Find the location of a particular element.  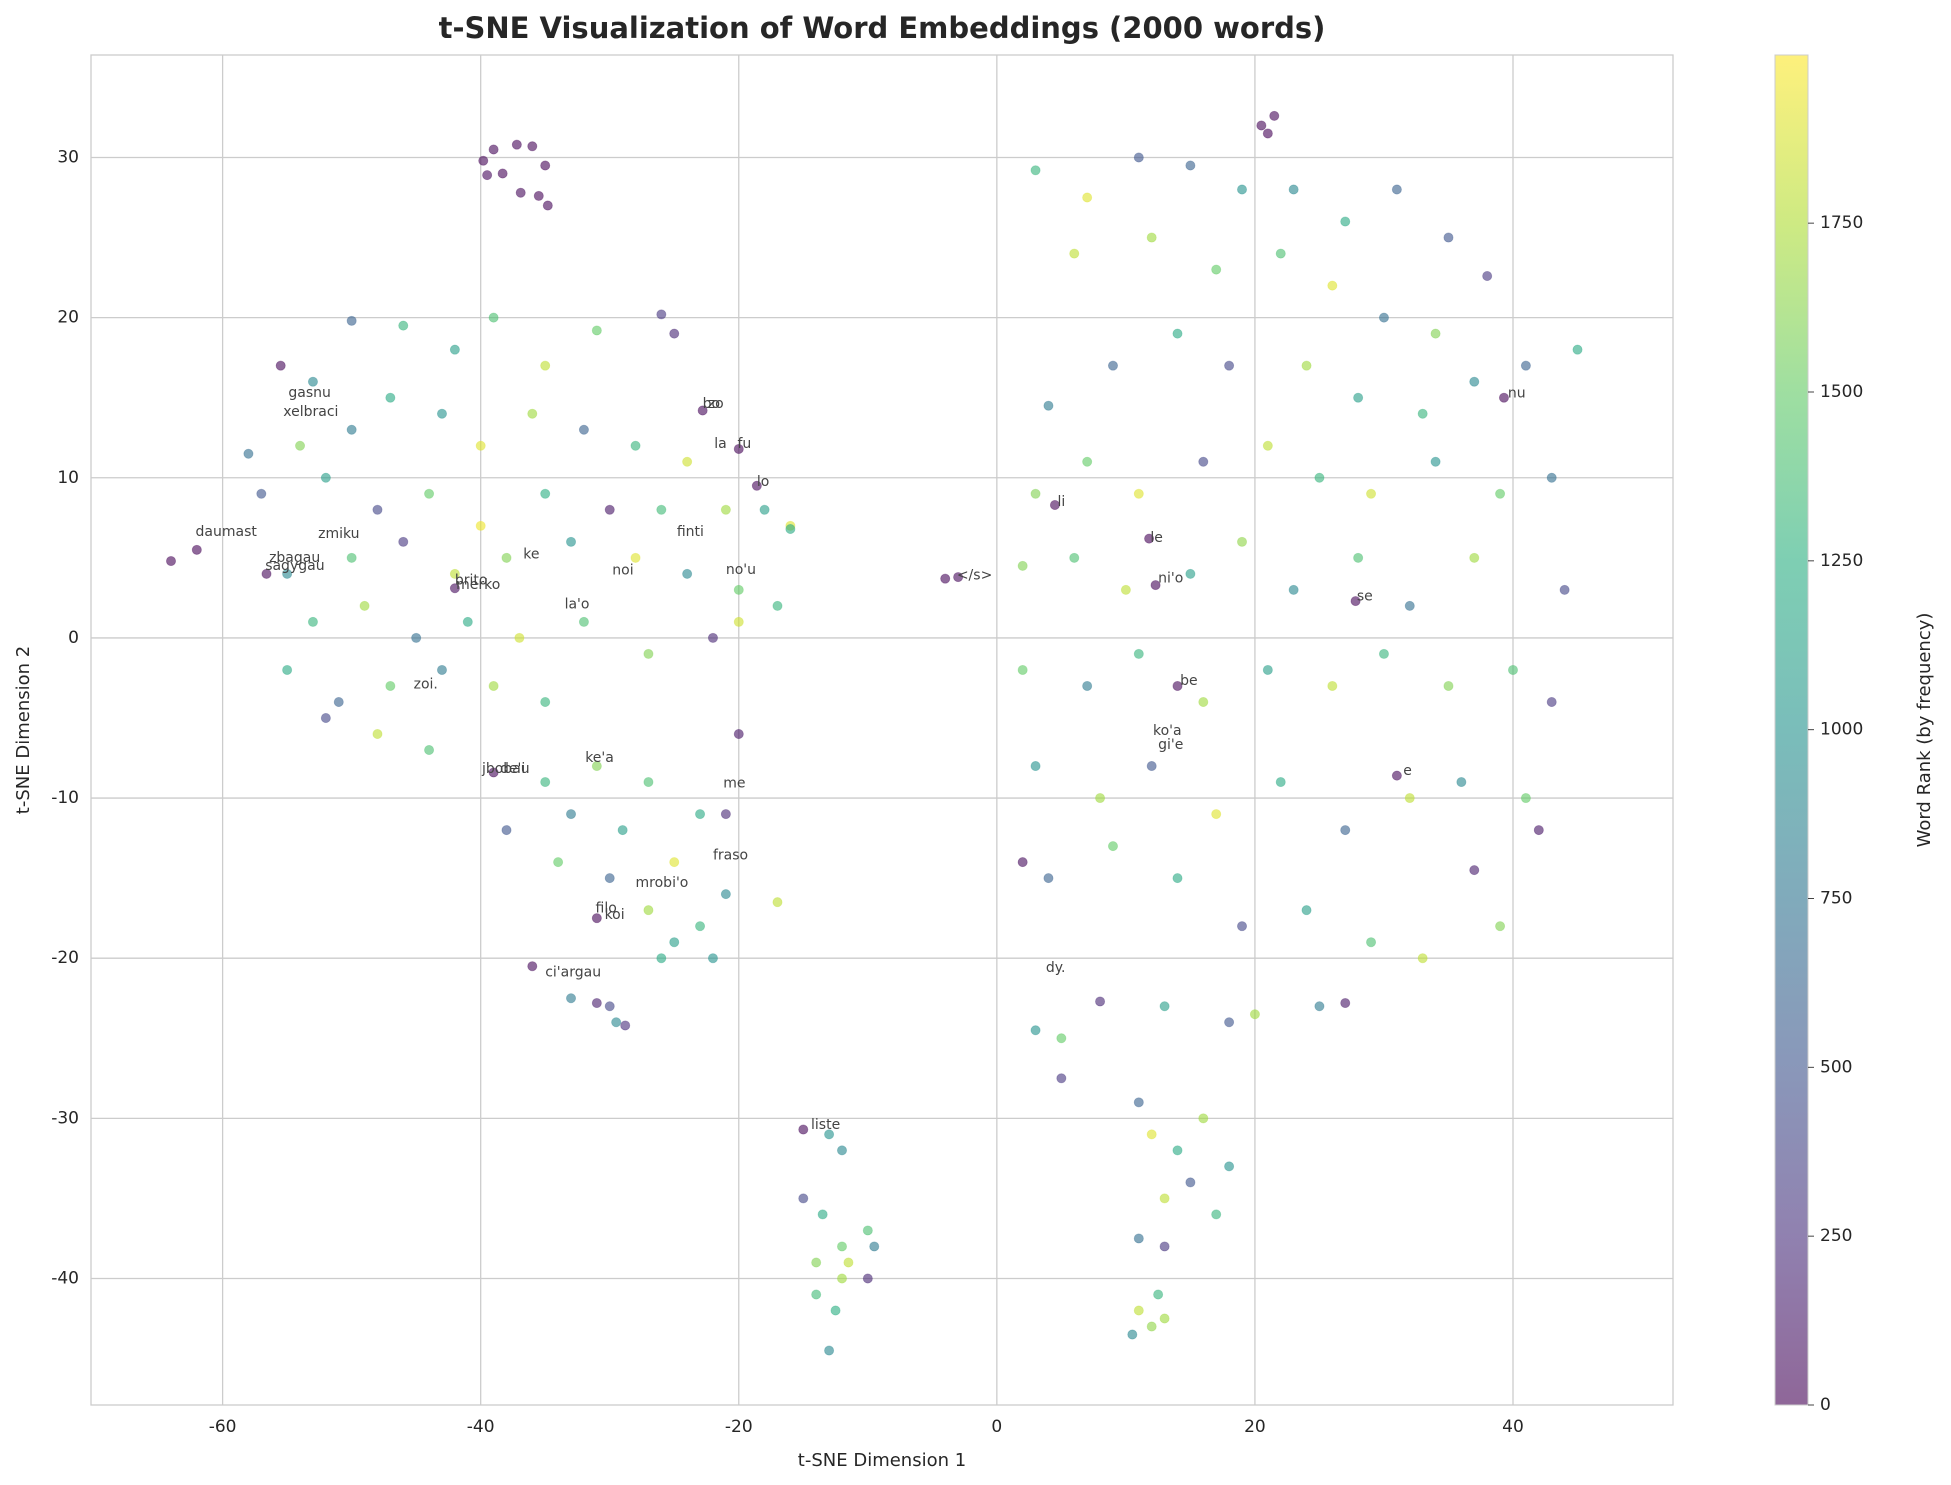

x-tick-label: -40 is located at coordinates (481, 1427).